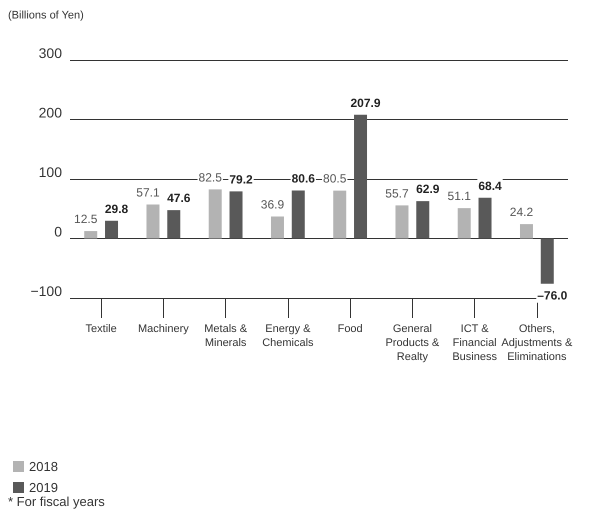  Describe the element at coordinates (179, 198) in the screenshot. I see `data-label: 47.6` at that location.